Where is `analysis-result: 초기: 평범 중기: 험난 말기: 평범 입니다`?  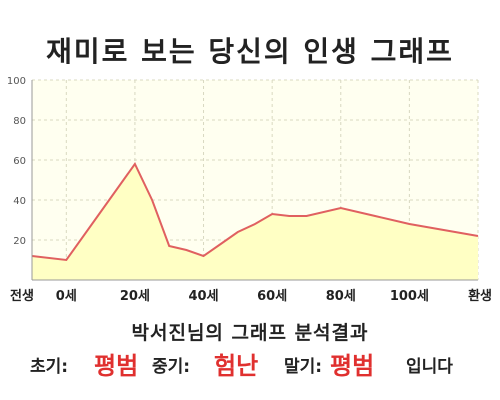 analysis-result: 초기: 평범 중기: 험난 말기: 평범 입니다 is located at coordinates (250, 363).